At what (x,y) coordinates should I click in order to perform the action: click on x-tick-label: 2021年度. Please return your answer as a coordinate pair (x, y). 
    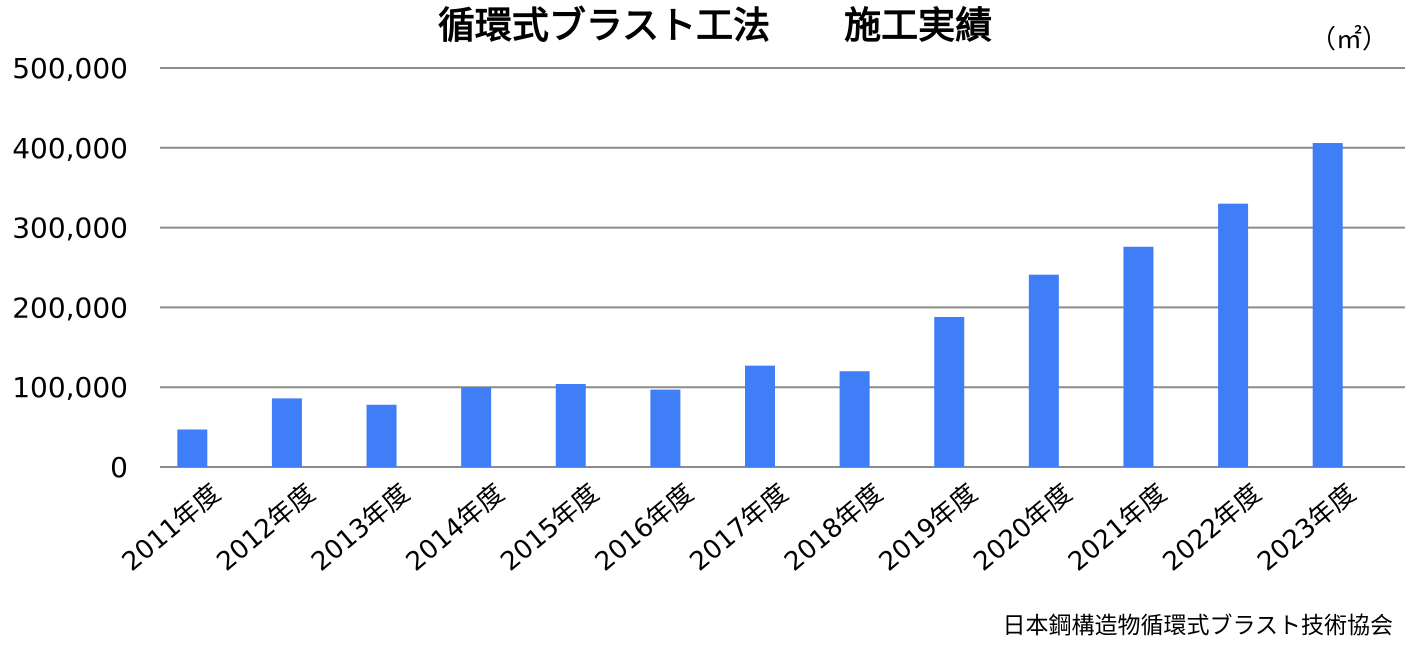
    Looking at the image, I should click on (1118, 527).